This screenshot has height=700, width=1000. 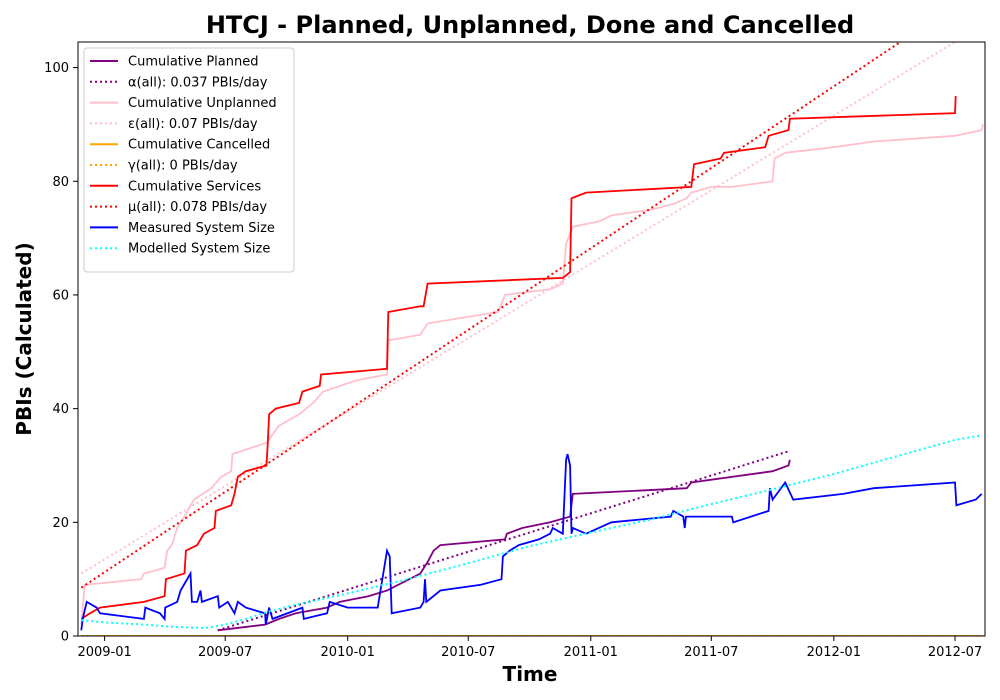 I want to click on y-tick-label: 80, so click(x=60, y=182).